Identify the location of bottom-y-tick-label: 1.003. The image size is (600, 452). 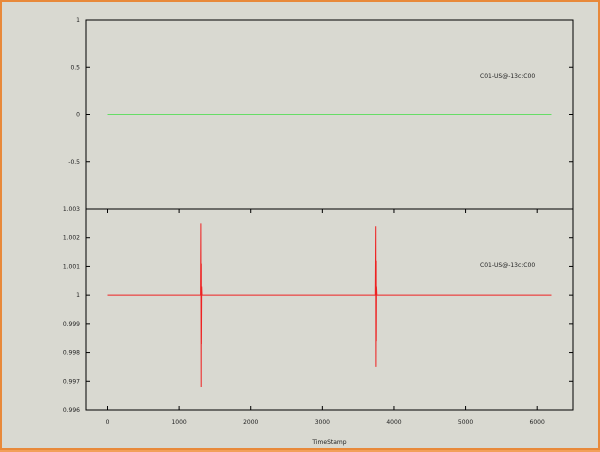
(71, 209).